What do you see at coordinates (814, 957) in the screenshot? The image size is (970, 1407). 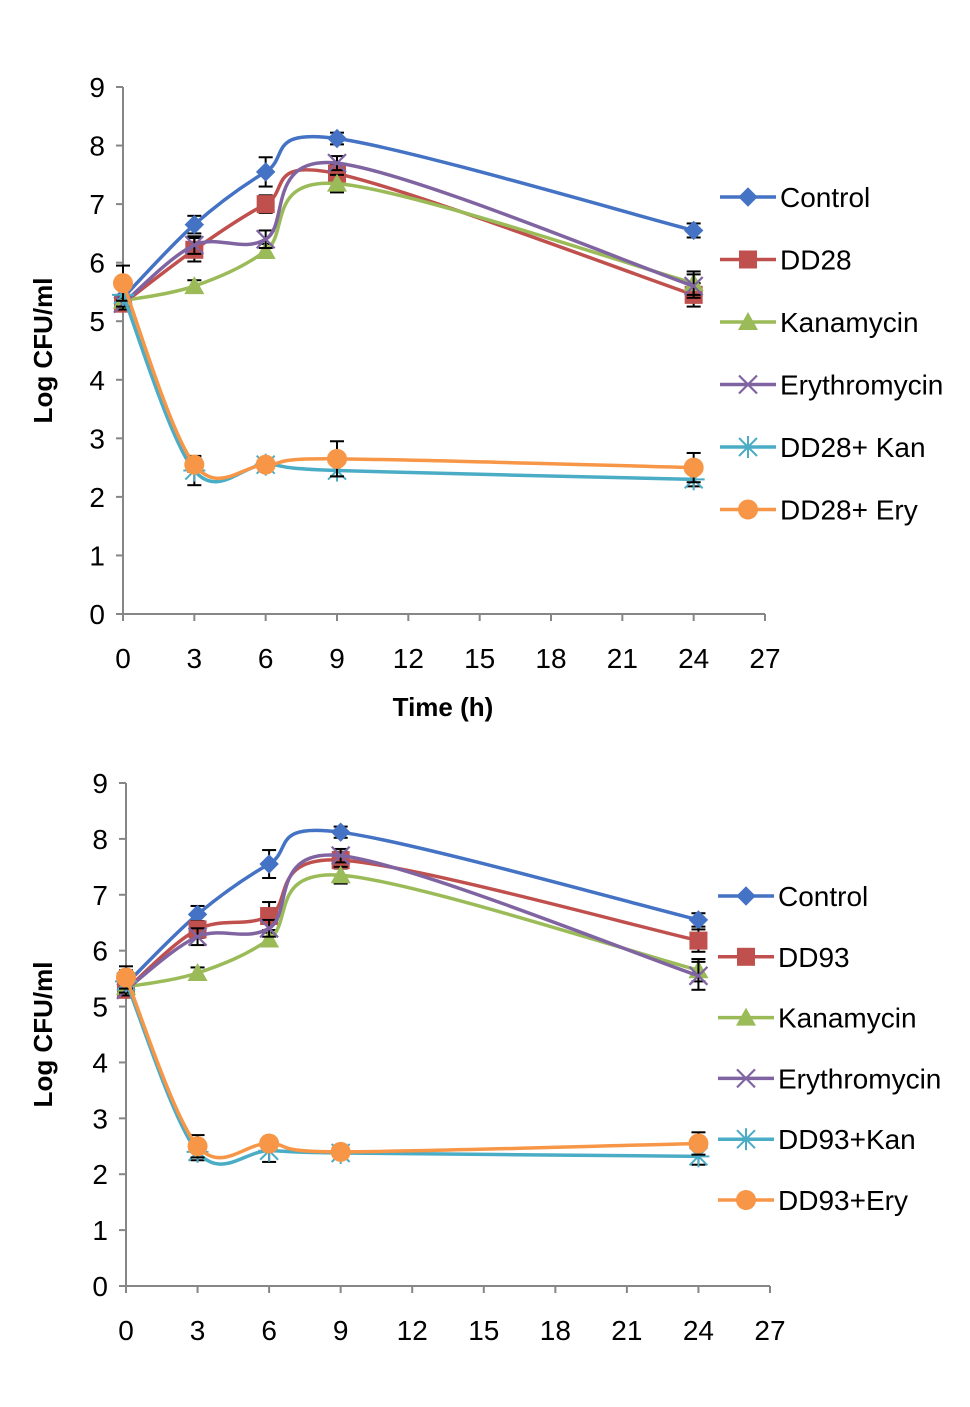 I see `legend-label: DD93` at bounding box center [814, 957].